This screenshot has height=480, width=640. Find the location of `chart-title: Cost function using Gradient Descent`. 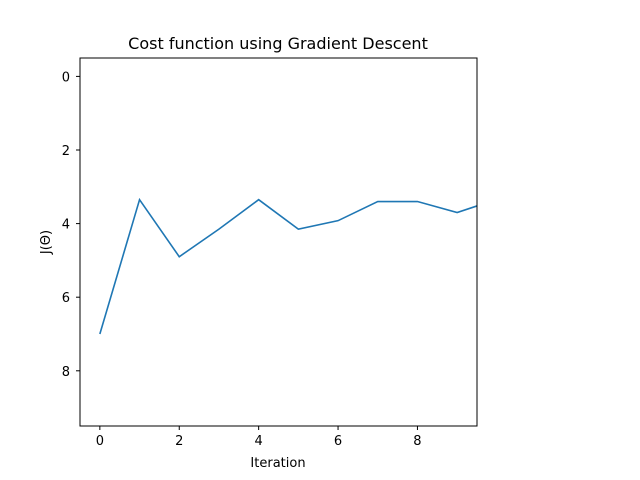

chart-title: Cost function using Gradient Descent is located at coordinates (278, 43).